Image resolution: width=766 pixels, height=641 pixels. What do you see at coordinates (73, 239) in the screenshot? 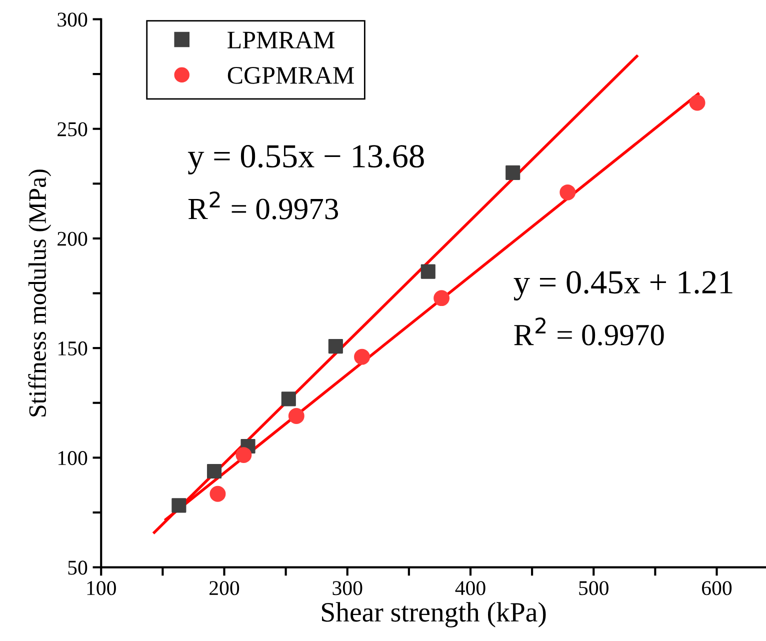
I see `y-tick-label: 200` at bounding box center [73, 239].